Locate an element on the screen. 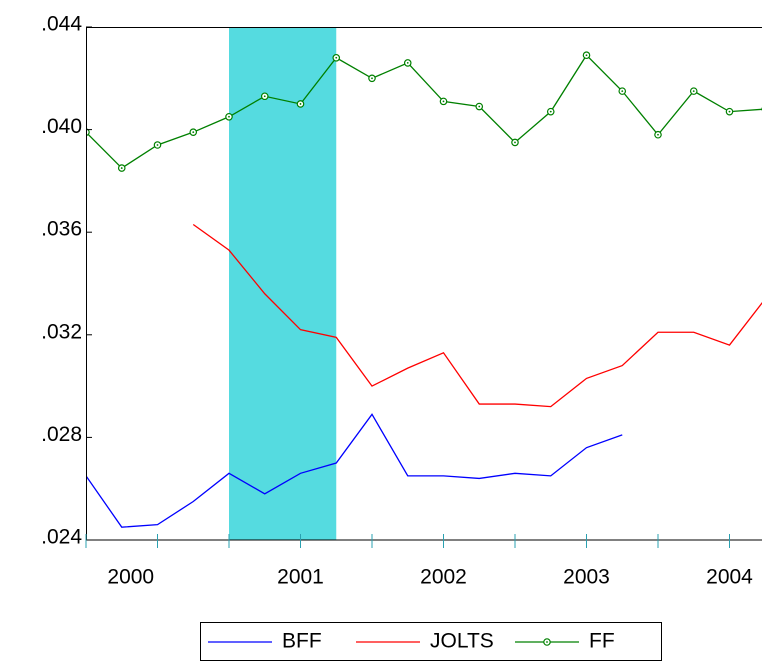  y-tick-label: .032 is located at coordinates (61, 331).